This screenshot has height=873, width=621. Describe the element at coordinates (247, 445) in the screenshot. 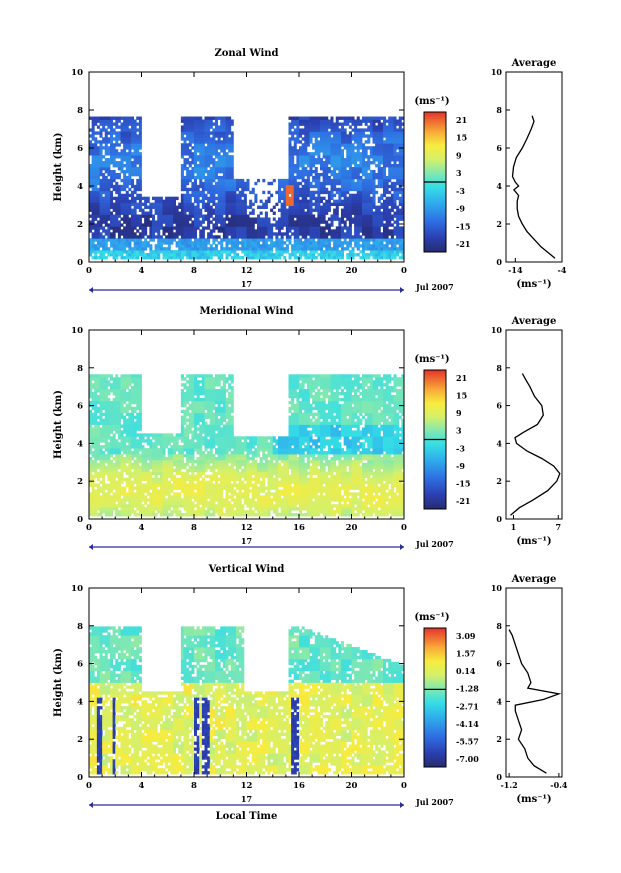

I see `heatmap-cells` at that location.